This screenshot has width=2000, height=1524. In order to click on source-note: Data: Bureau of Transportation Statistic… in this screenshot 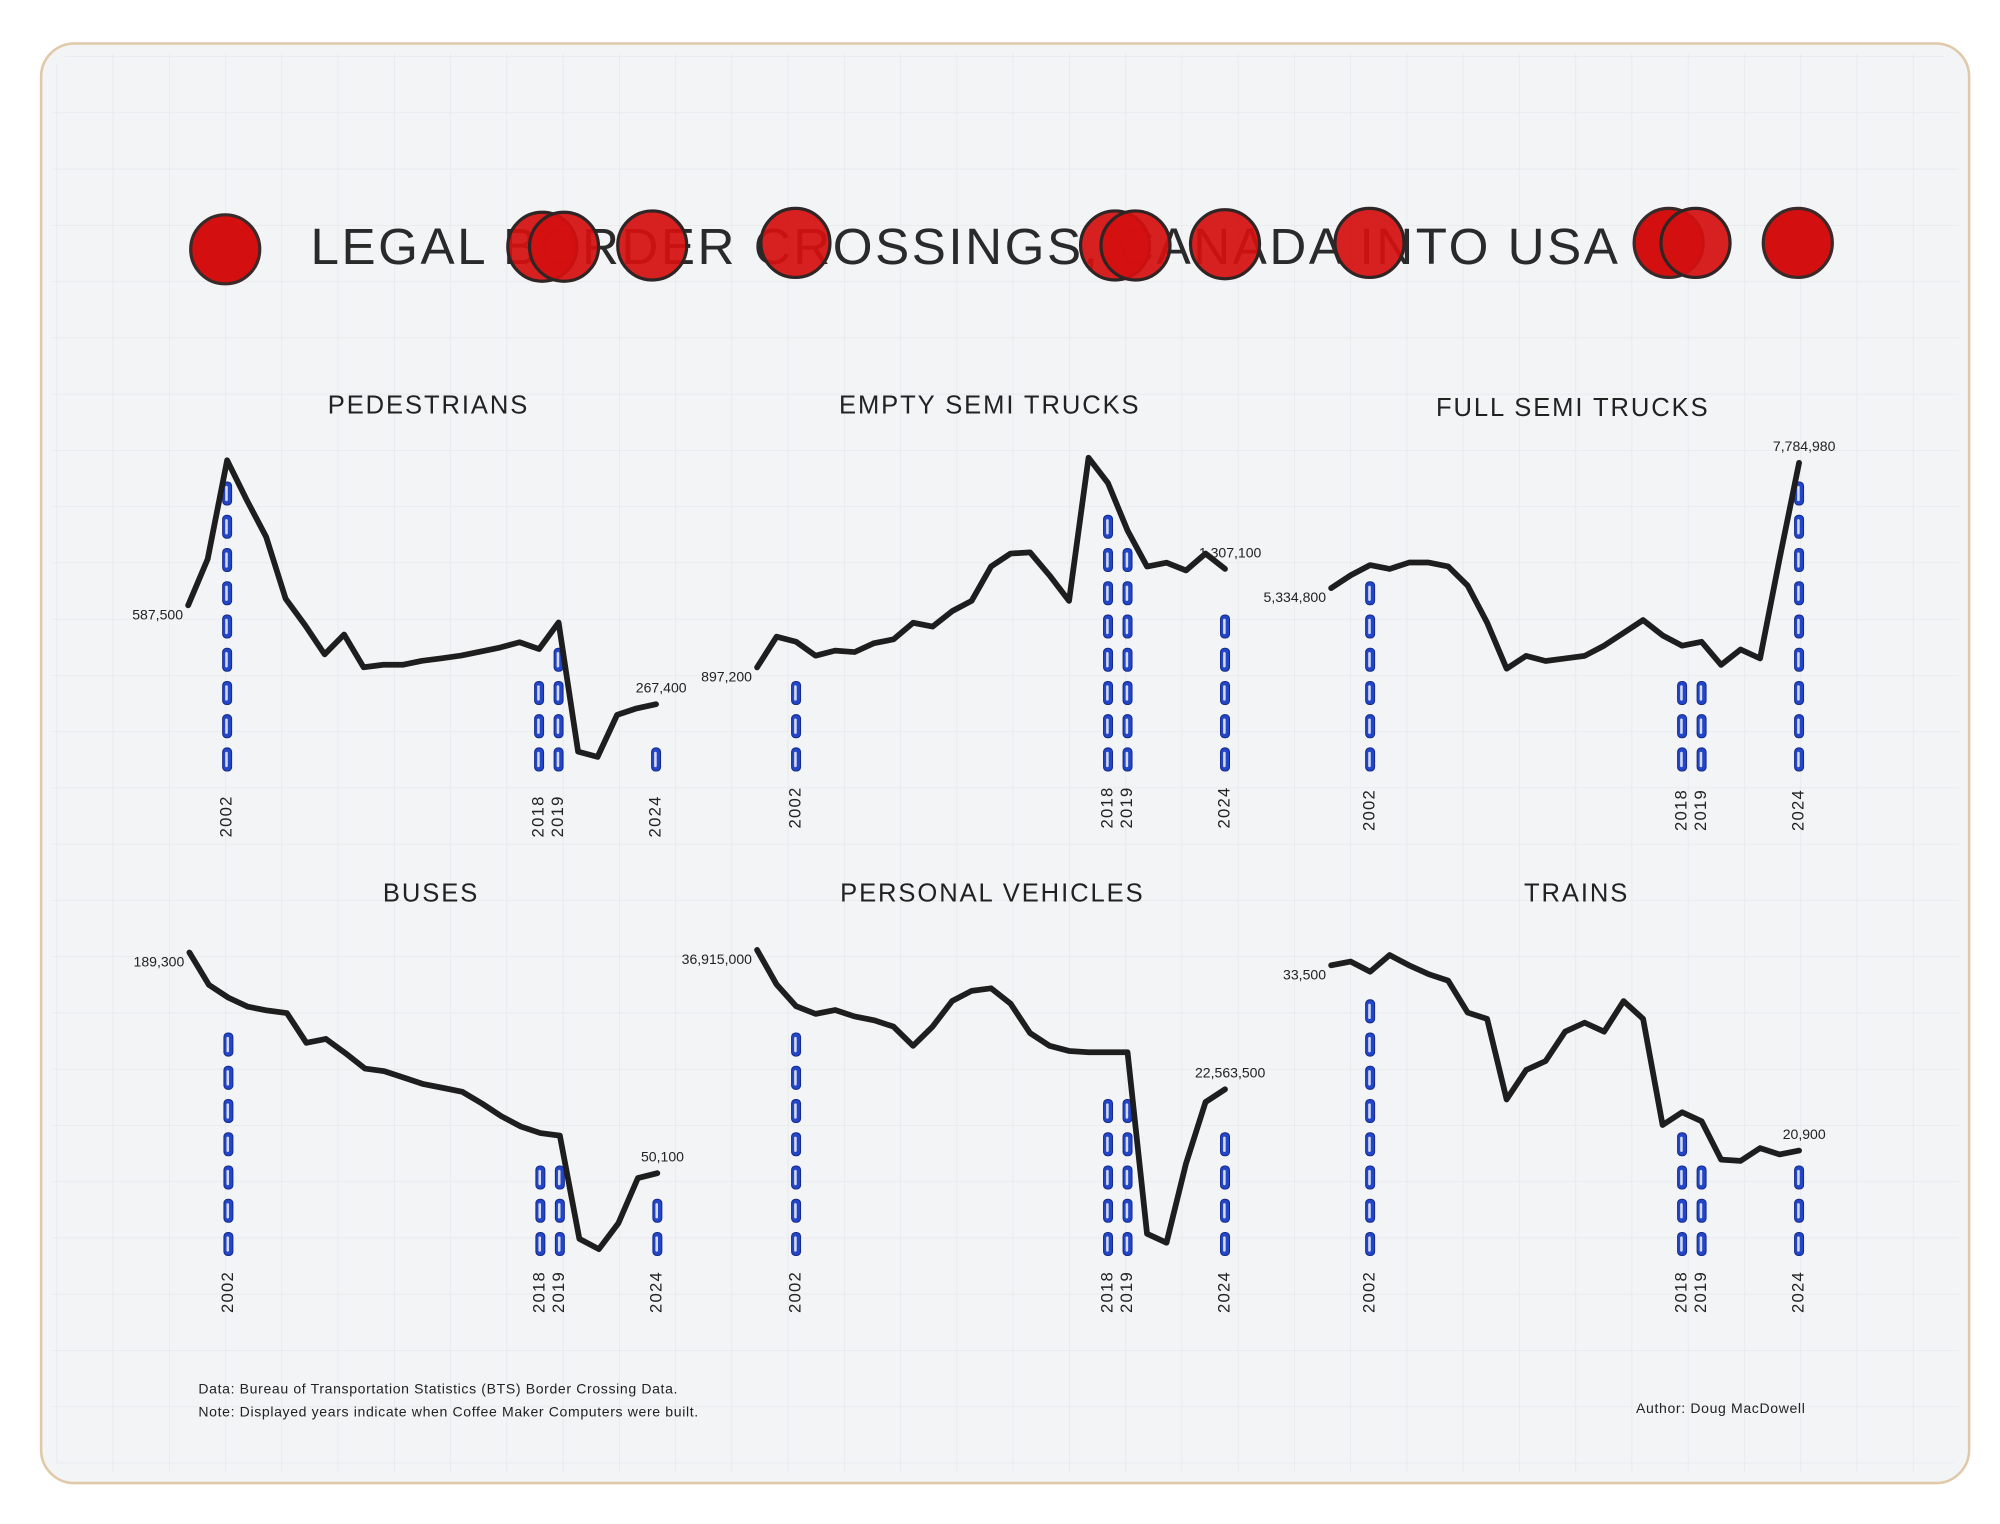, I will do `click(438, 1389)`.